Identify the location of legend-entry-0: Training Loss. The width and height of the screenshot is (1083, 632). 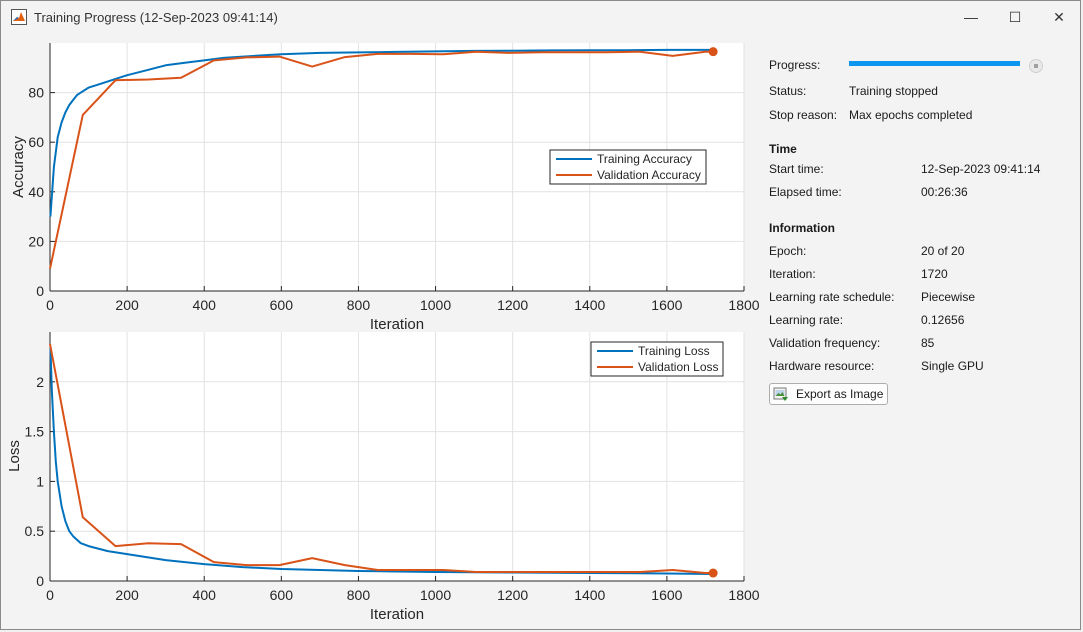
(674, 351).